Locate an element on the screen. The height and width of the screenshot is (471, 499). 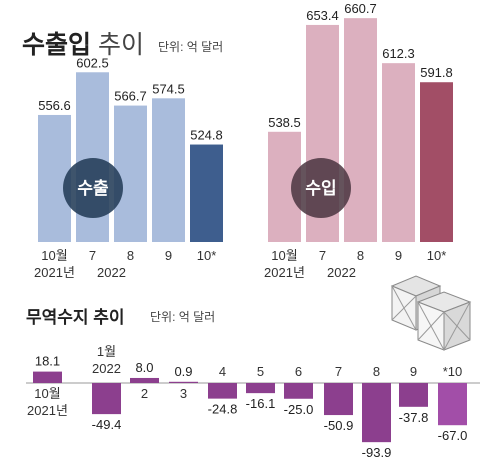
exports-value-label: 524.8 is located at coordinates (206, 135).